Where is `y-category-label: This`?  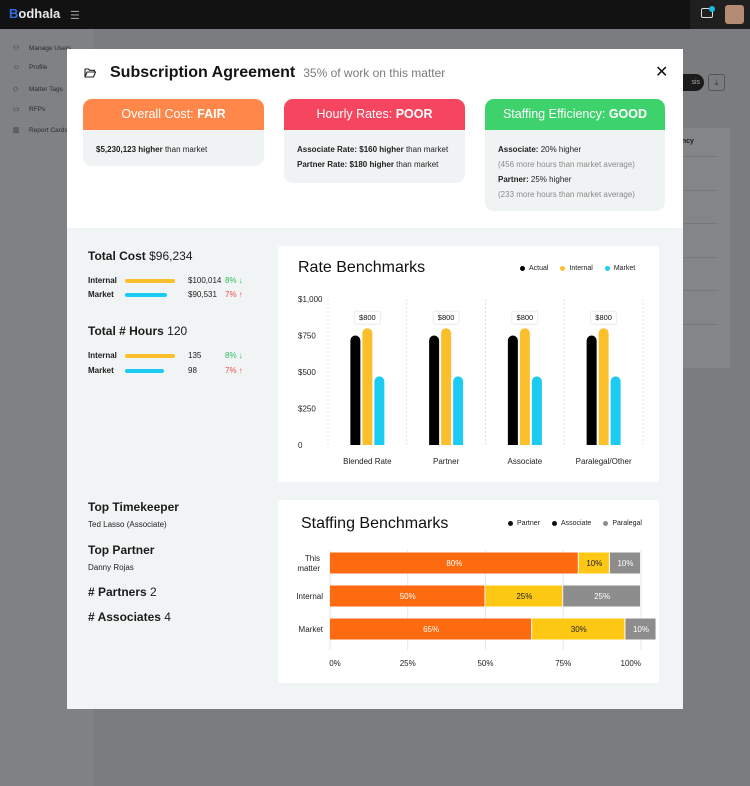 y-category-label: This is located at coordinates (312, 558).